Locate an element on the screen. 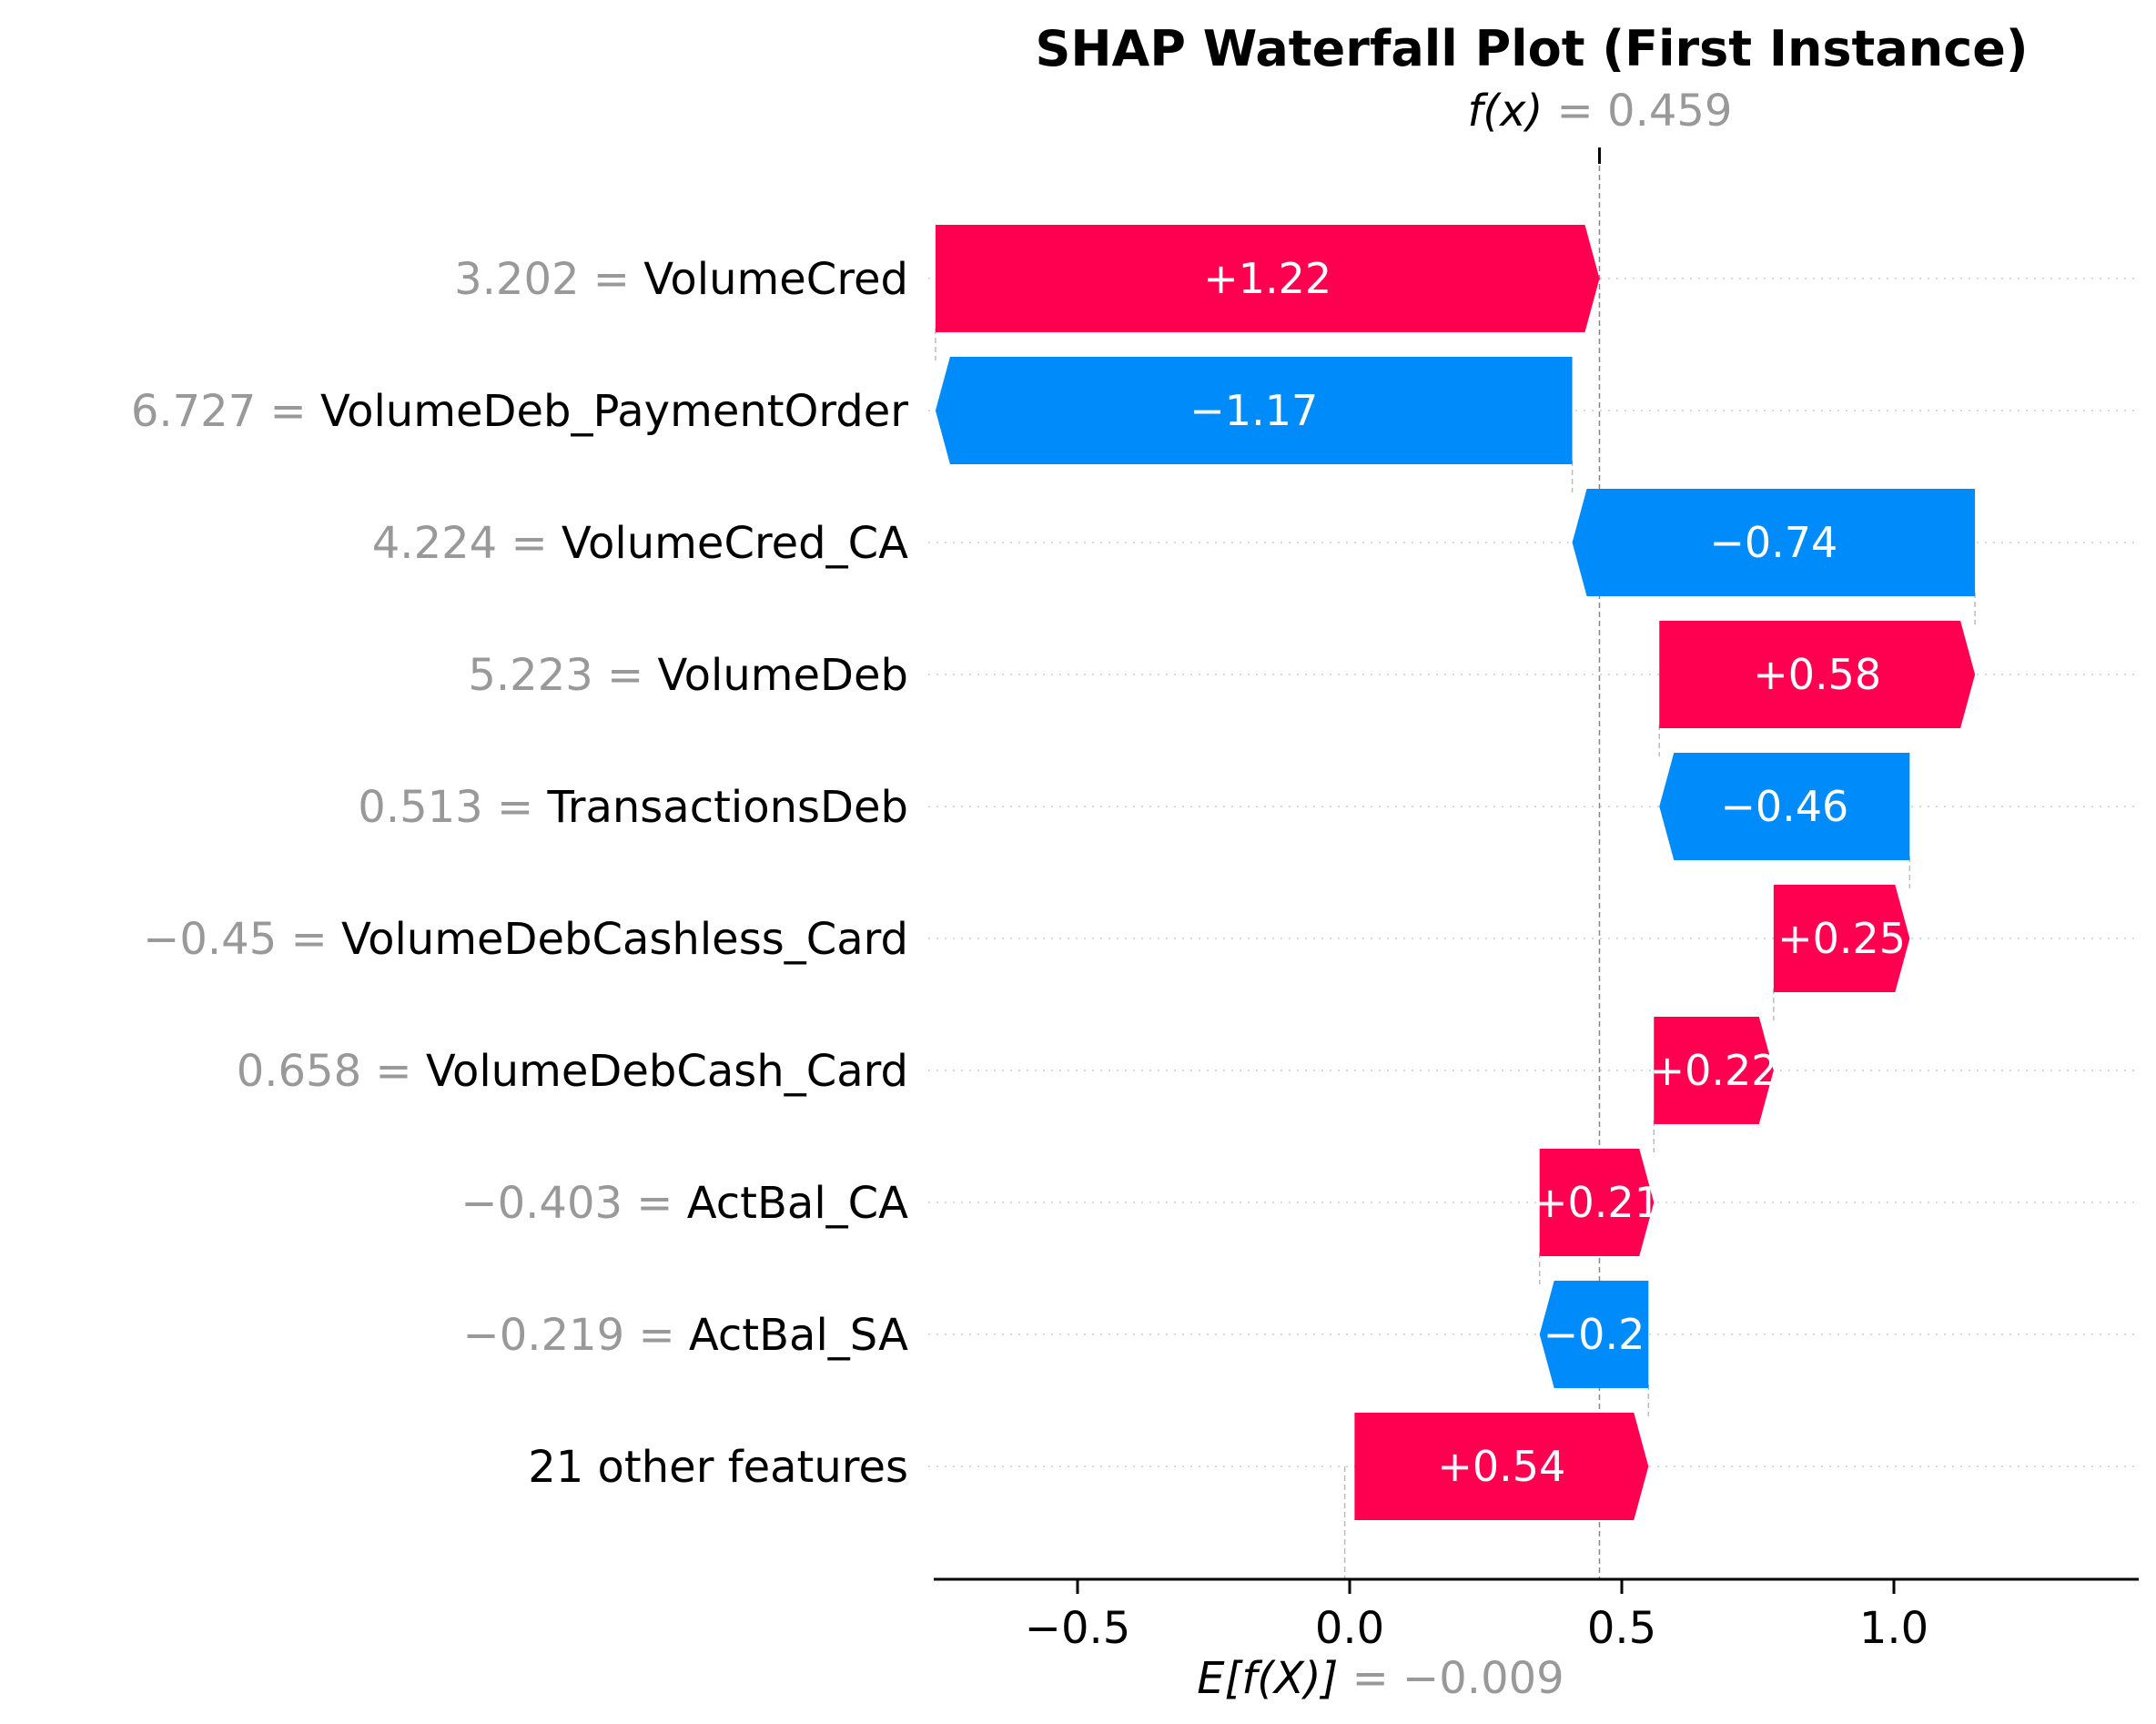  fx-annotation: f(x) = 0.459 is located at coordinates (1601, 111).